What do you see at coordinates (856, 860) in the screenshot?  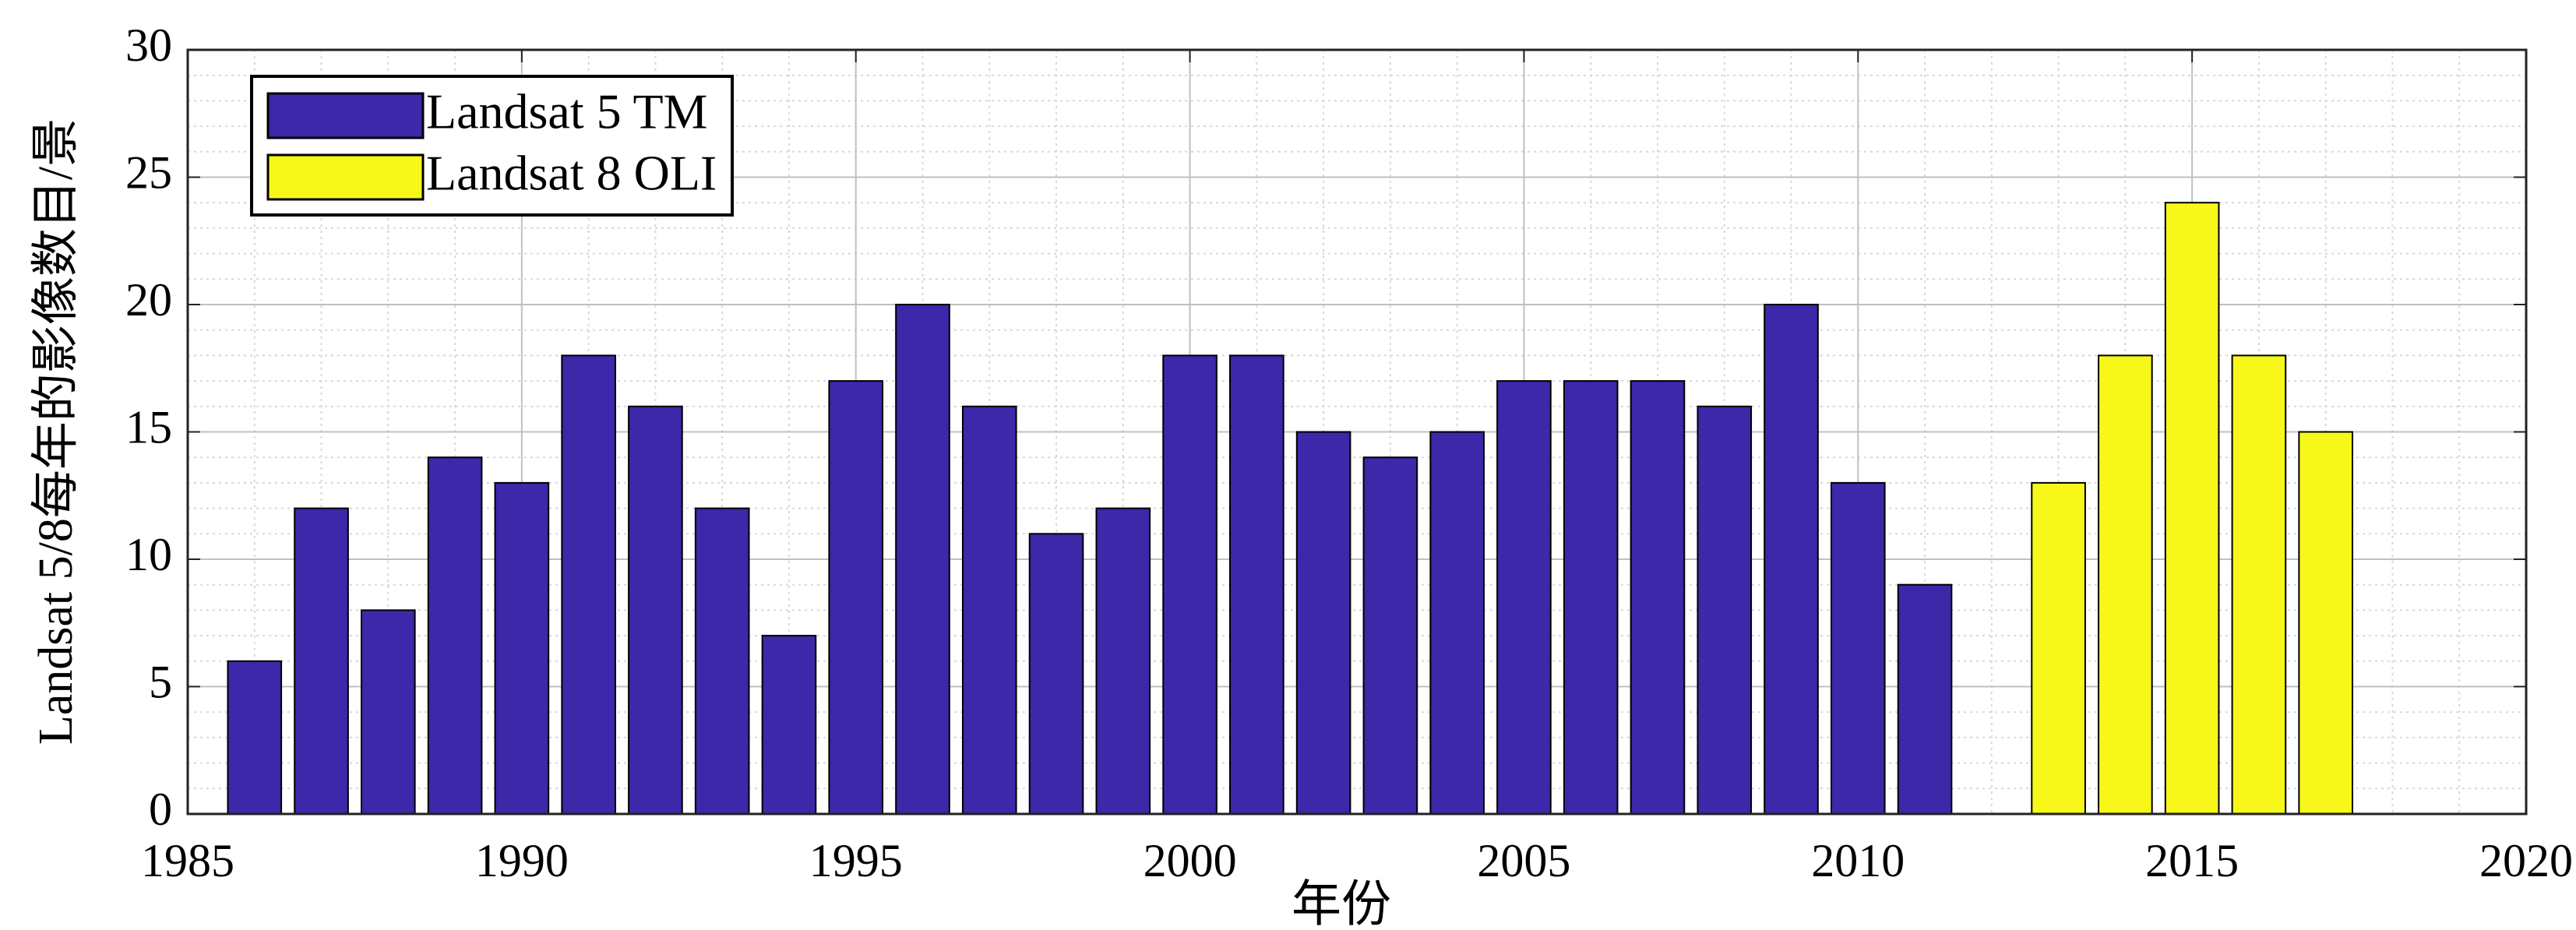 I see `x-tick-label: 1995` at bounding box center [856, 860].